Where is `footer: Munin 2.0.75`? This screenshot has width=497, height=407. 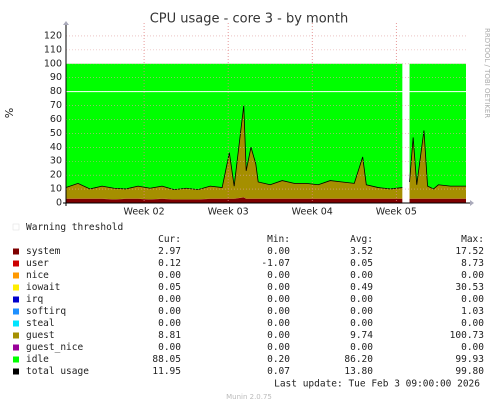
footer: Munin 2.0.75 is located at coordinates (249, 397).